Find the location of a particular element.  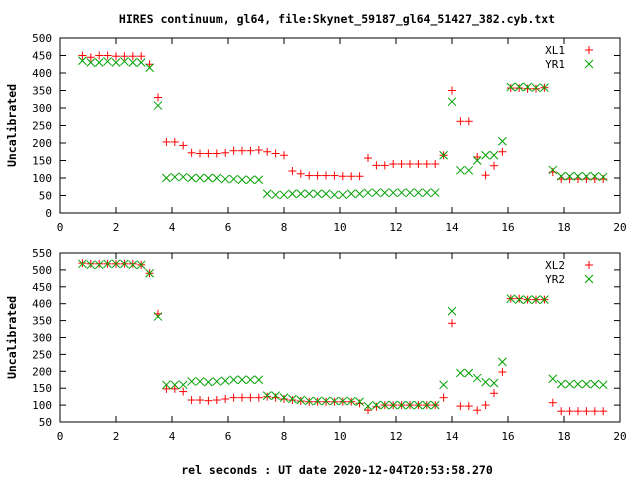

legend-label-xl2: XL2 is located at coordinates (555, 265).